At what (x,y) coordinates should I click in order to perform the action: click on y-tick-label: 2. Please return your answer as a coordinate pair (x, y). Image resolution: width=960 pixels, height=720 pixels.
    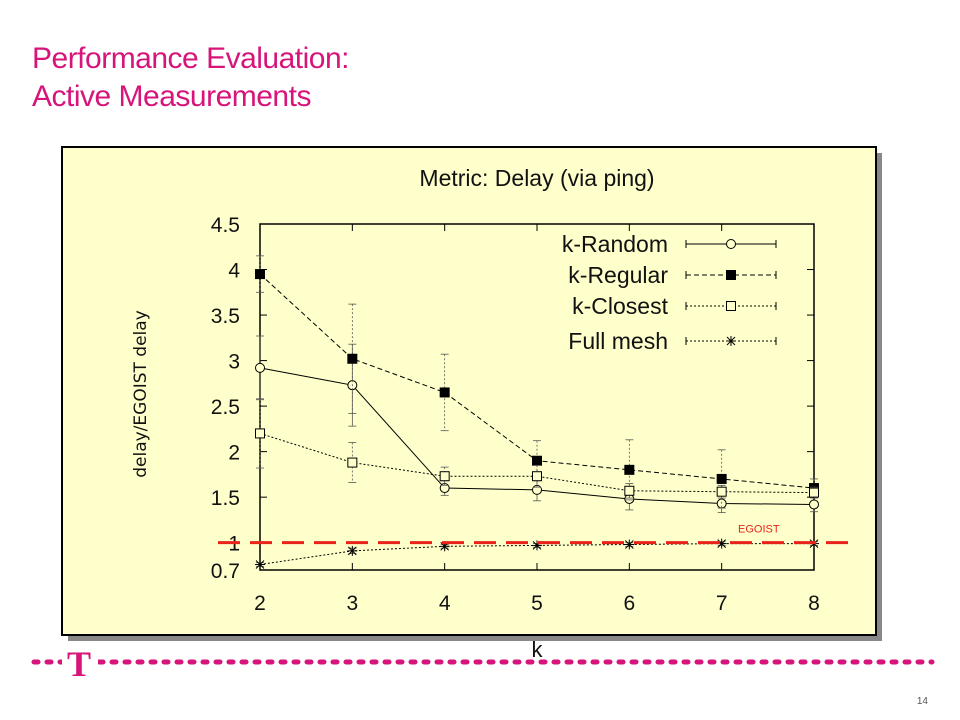
    Looking at the image, I should click on (234, 453).